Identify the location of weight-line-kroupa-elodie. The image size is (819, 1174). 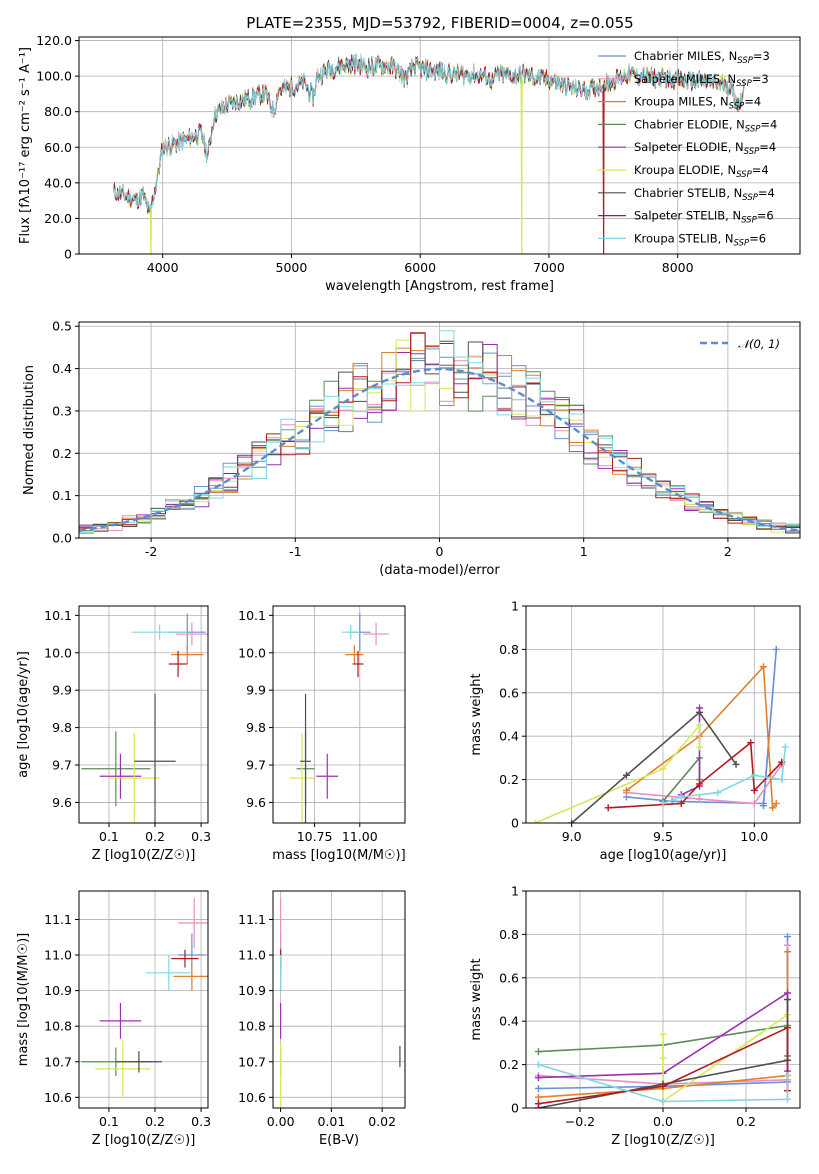
(617, 773).